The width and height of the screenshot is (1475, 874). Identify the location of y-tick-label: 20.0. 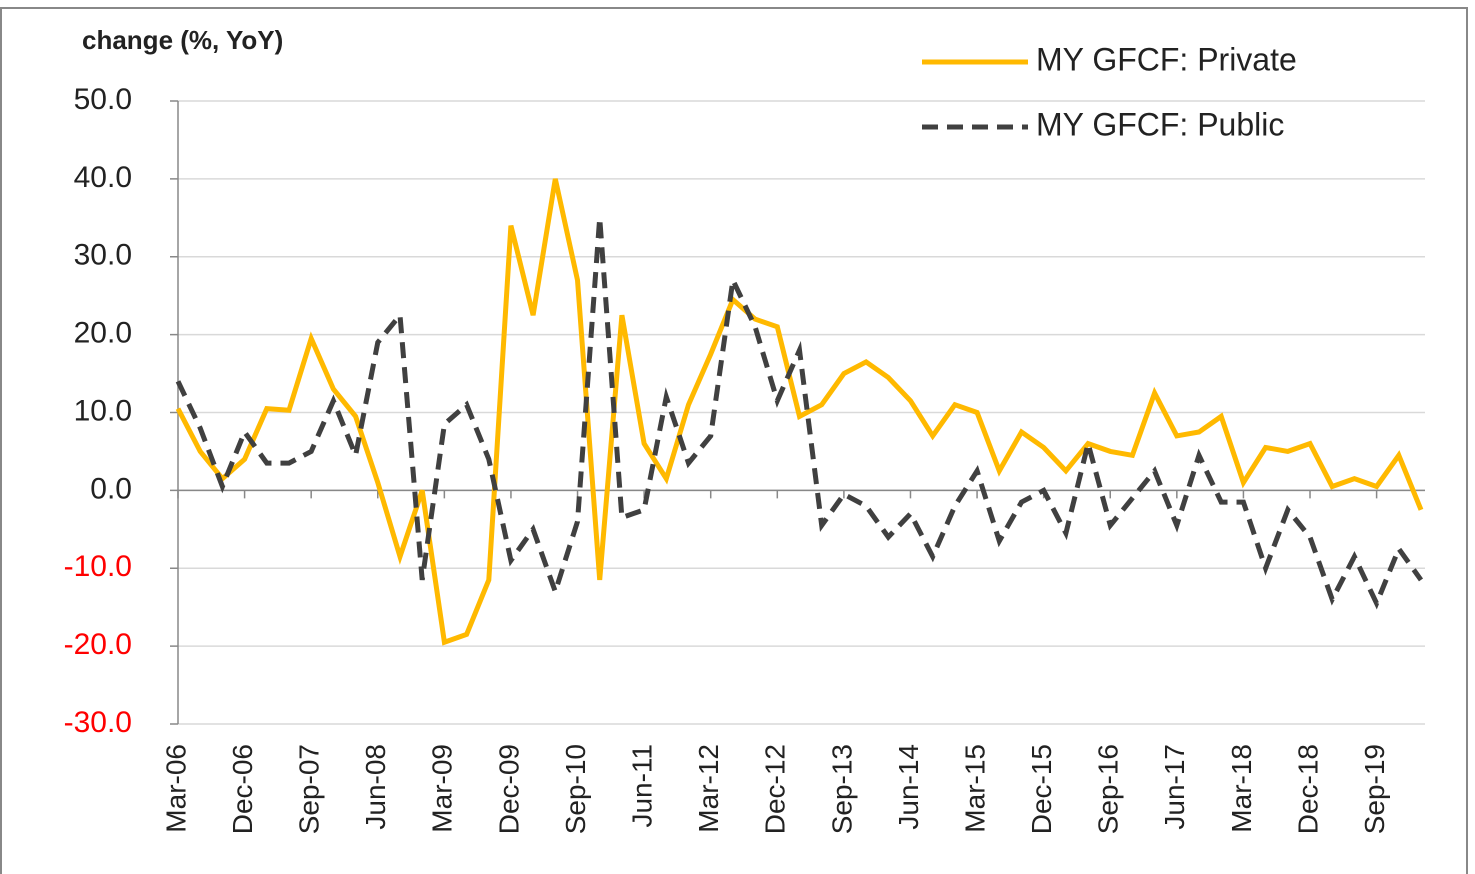
(103, 333).